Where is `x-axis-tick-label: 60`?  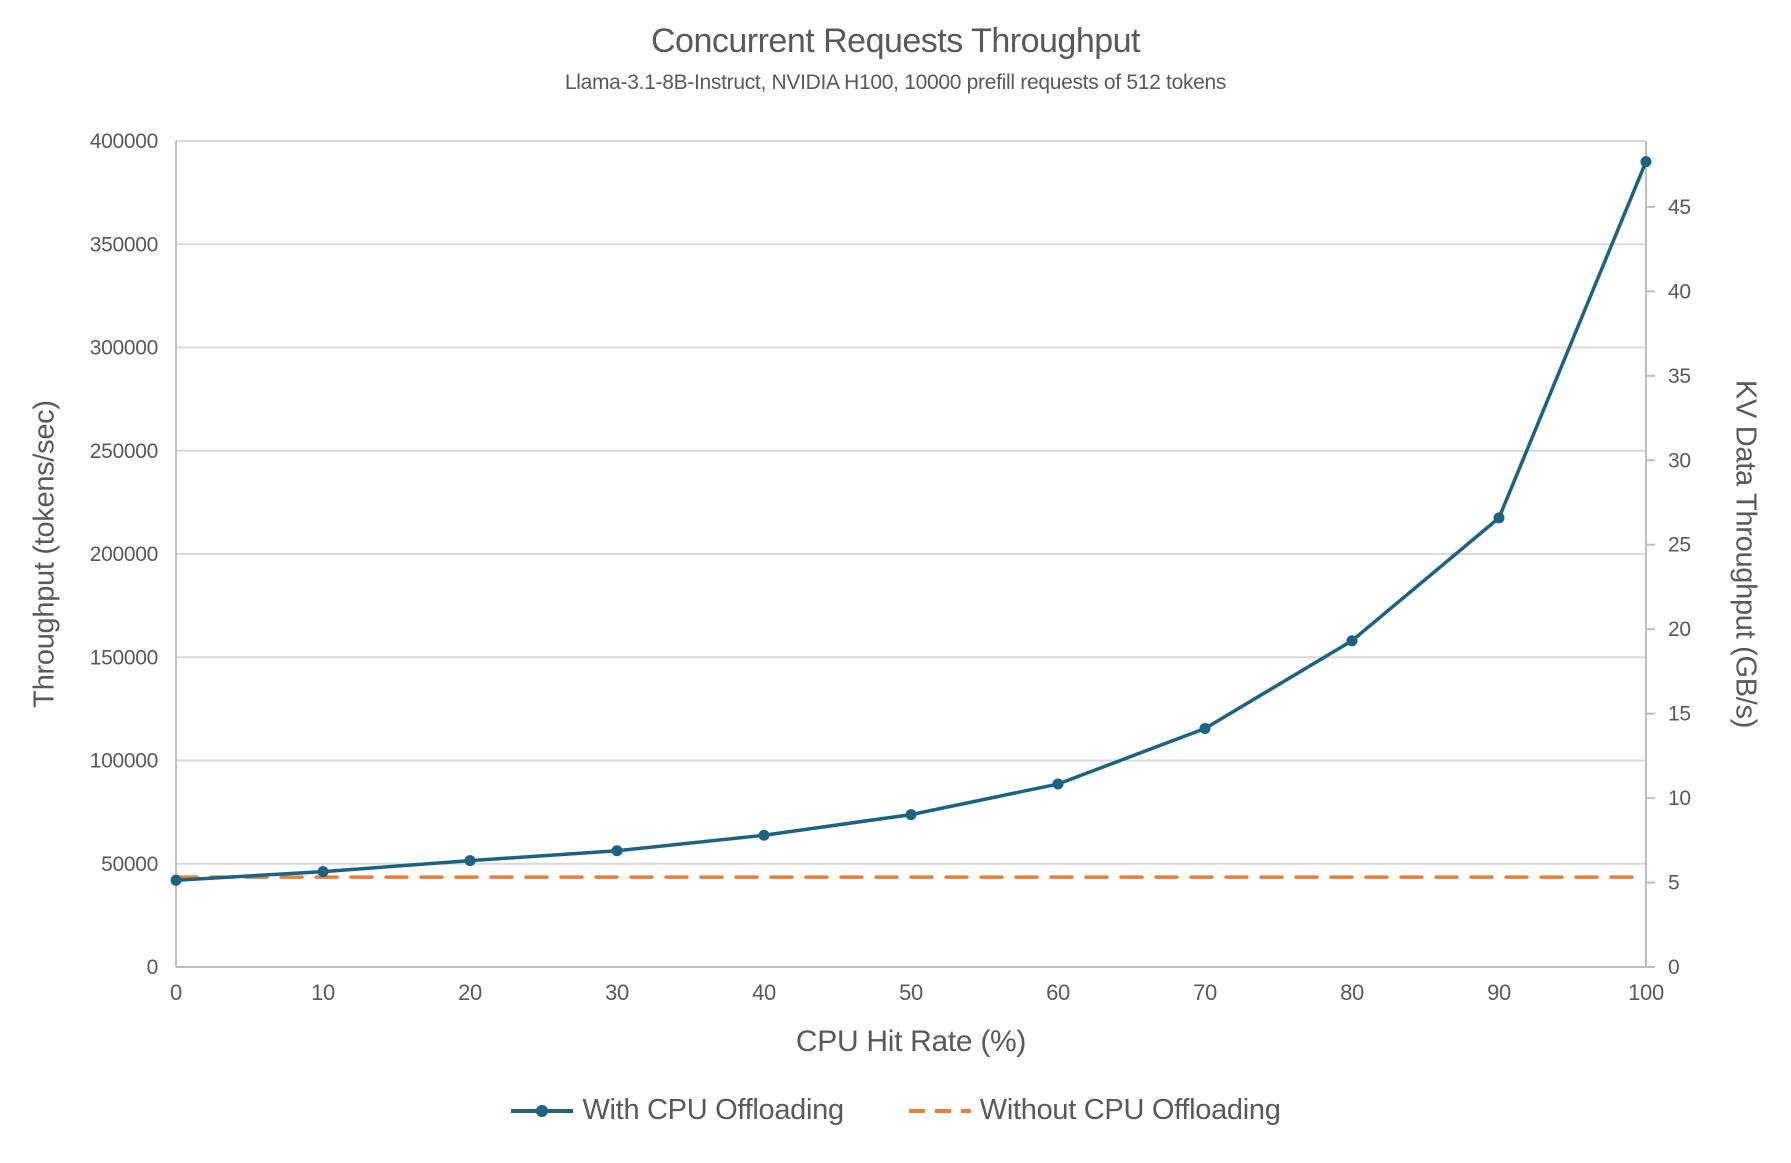 x-axis-tick-label: 60 is located at coordinates (1058, 992).